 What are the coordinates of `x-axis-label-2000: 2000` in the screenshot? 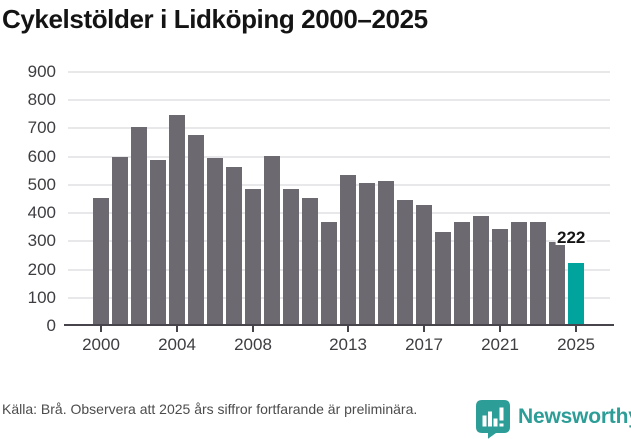 It's located at (101, 344).